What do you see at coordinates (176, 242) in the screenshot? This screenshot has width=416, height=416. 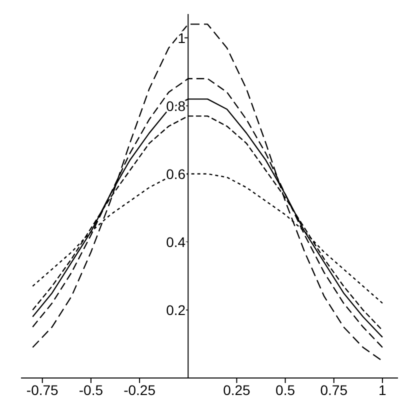 I see `y-tick-label: 0.4` at bounding box center [176, 242].